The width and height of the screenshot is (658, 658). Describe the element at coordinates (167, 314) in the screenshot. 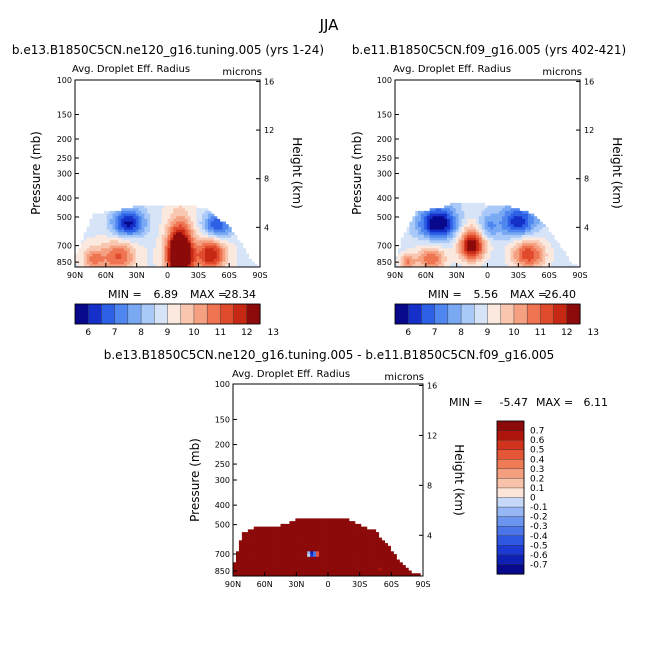

I see `colorbar-frame` at that location.